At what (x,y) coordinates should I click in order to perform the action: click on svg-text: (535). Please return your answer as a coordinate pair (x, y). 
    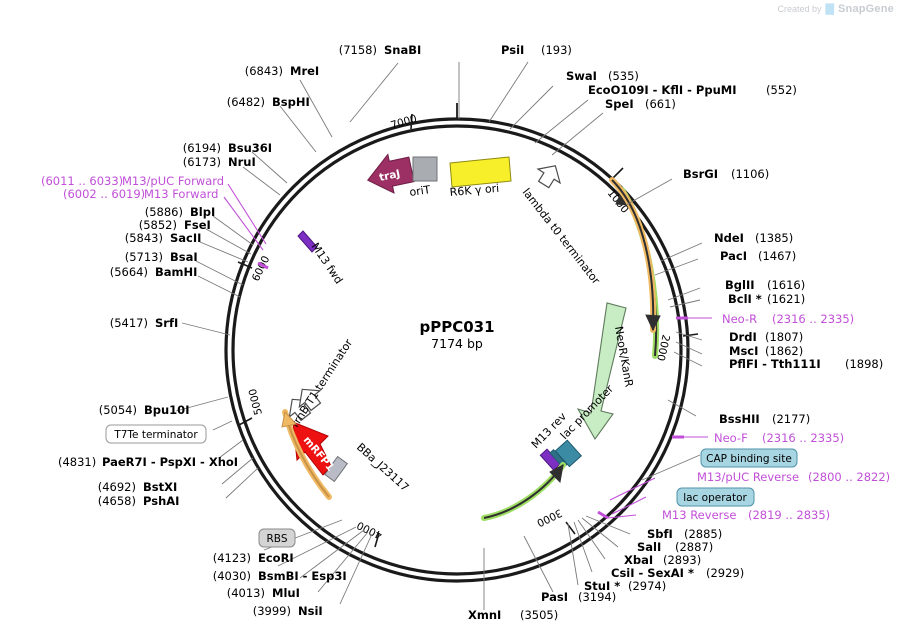
    Looking at the image, I should click on (623, 76).